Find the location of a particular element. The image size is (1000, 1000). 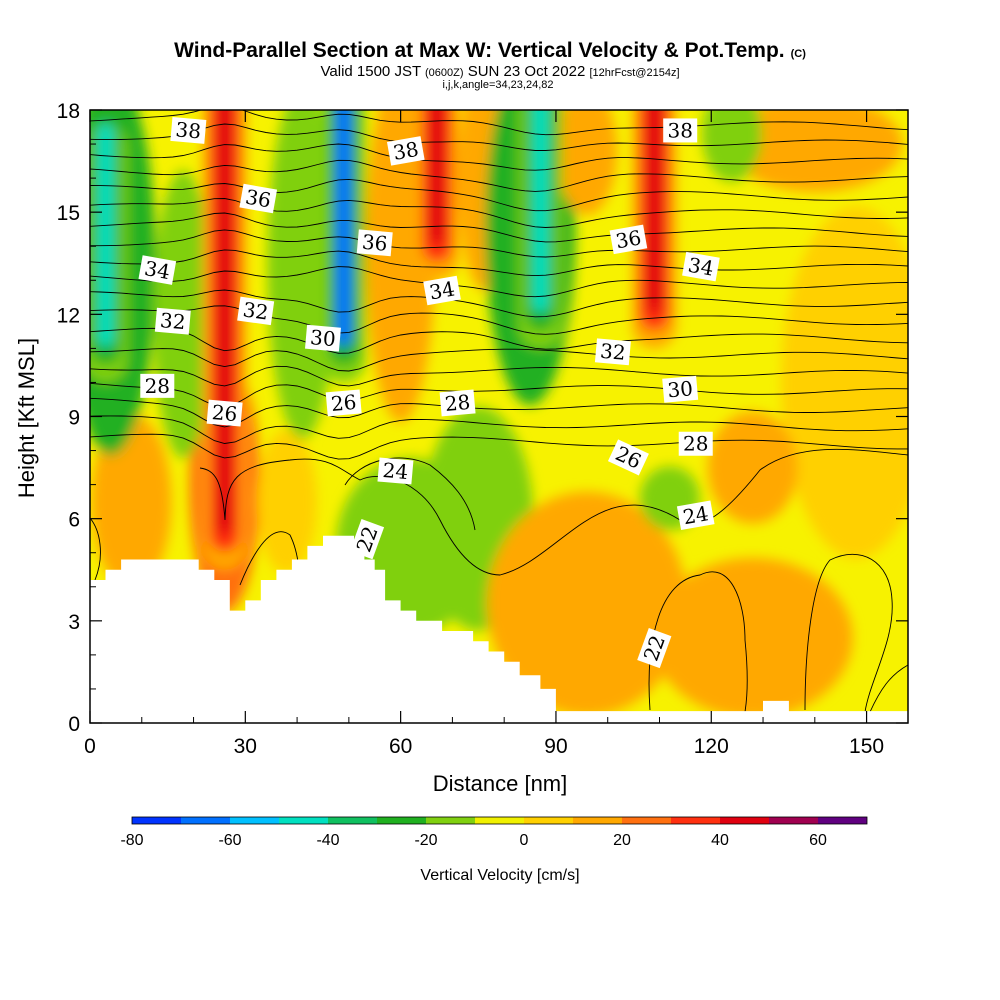

x-tick-label: 150 is located at coordinates (866, 746).